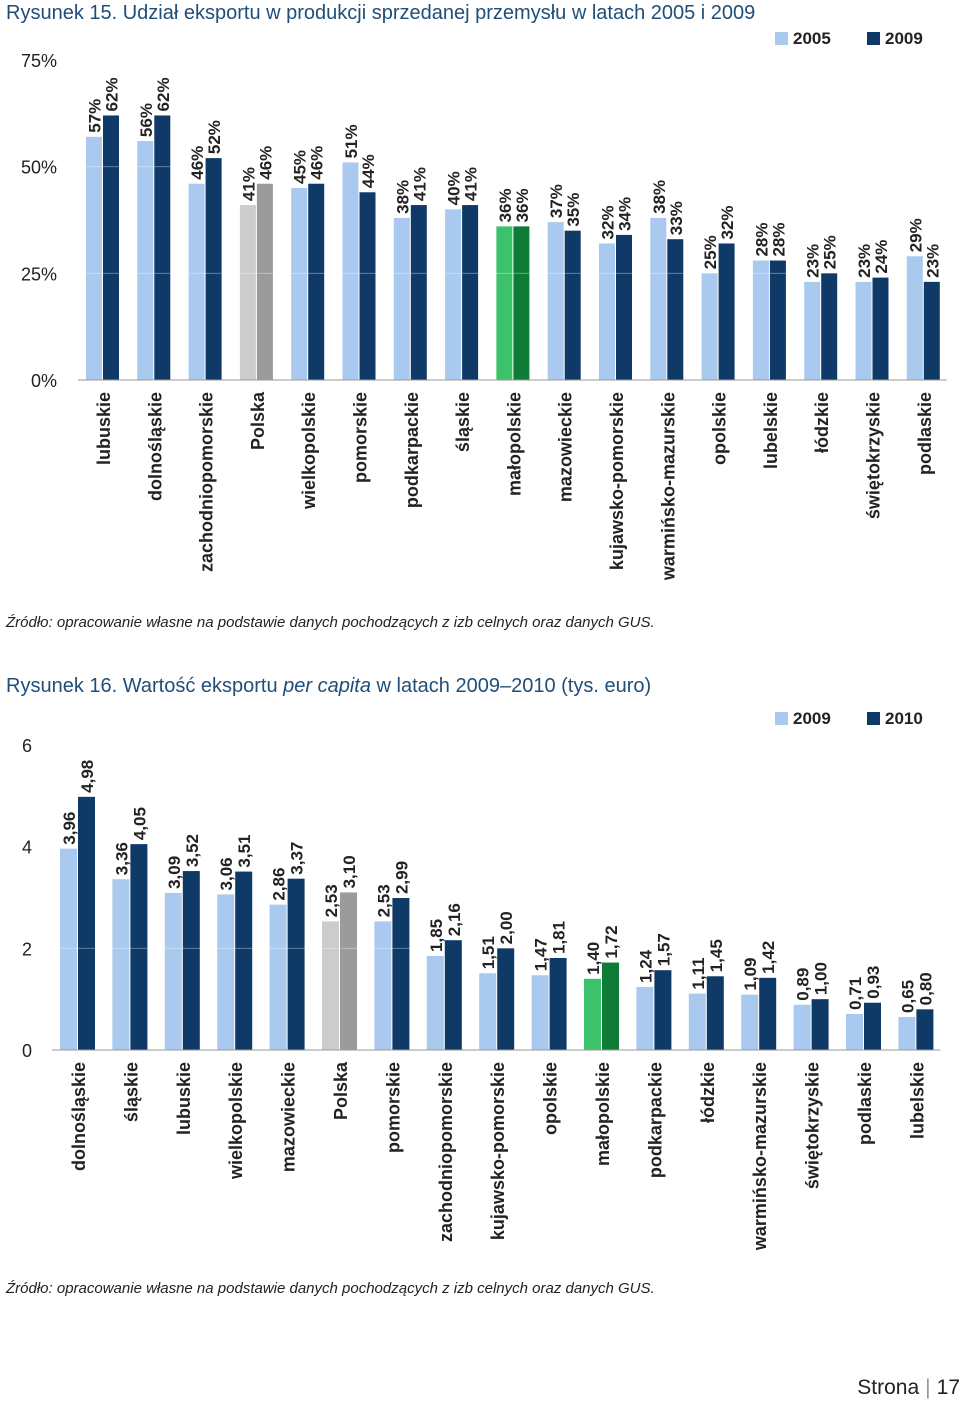  Describe the element at coordinates (155, 446) in the screenshot. I see `fig1-category-label: dolnośląskie` at that location.